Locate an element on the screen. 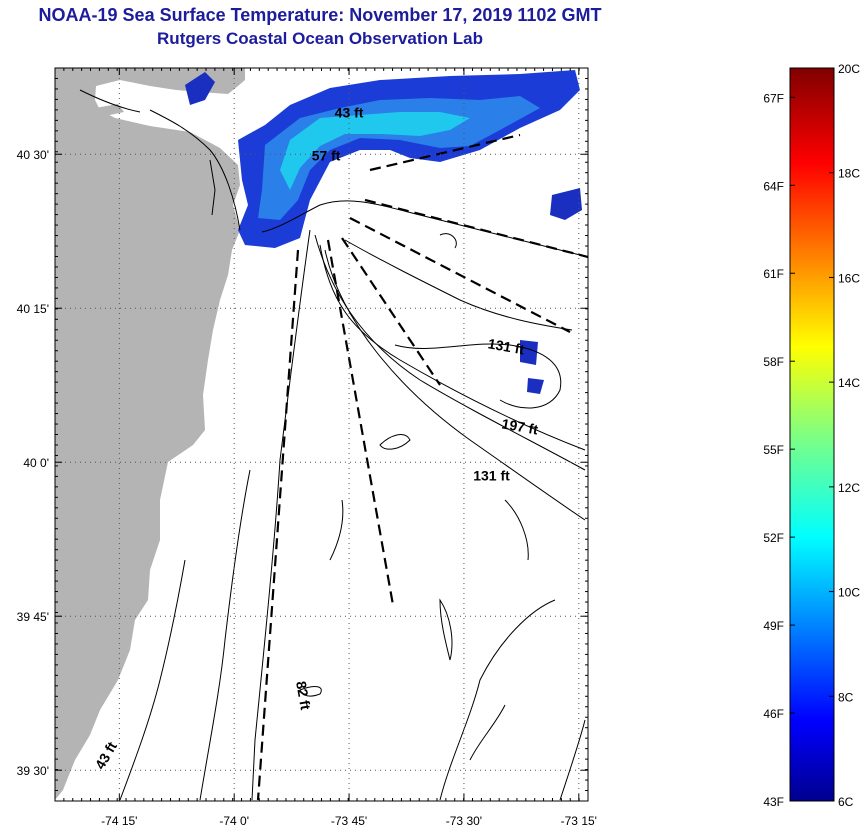 This screenshot has width=864, height=832. colorbar-f-label: 46F is located at coordinates (773, 714).